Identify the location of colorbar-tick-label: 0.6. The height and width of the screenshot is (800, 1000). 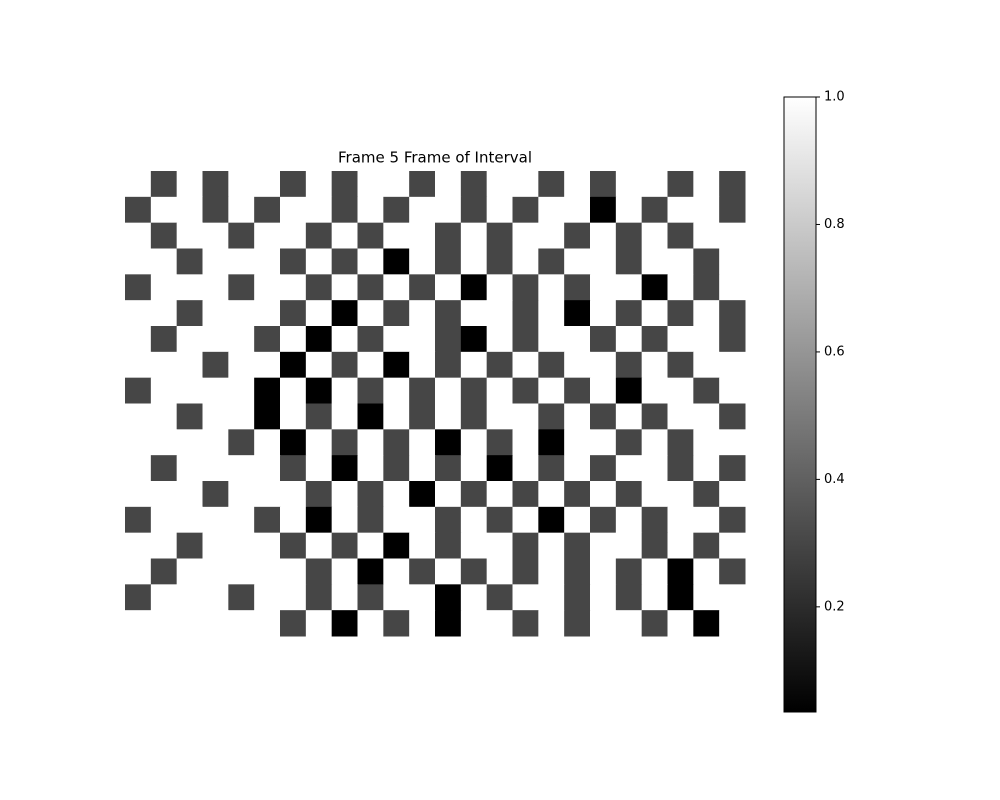
(834, 351).